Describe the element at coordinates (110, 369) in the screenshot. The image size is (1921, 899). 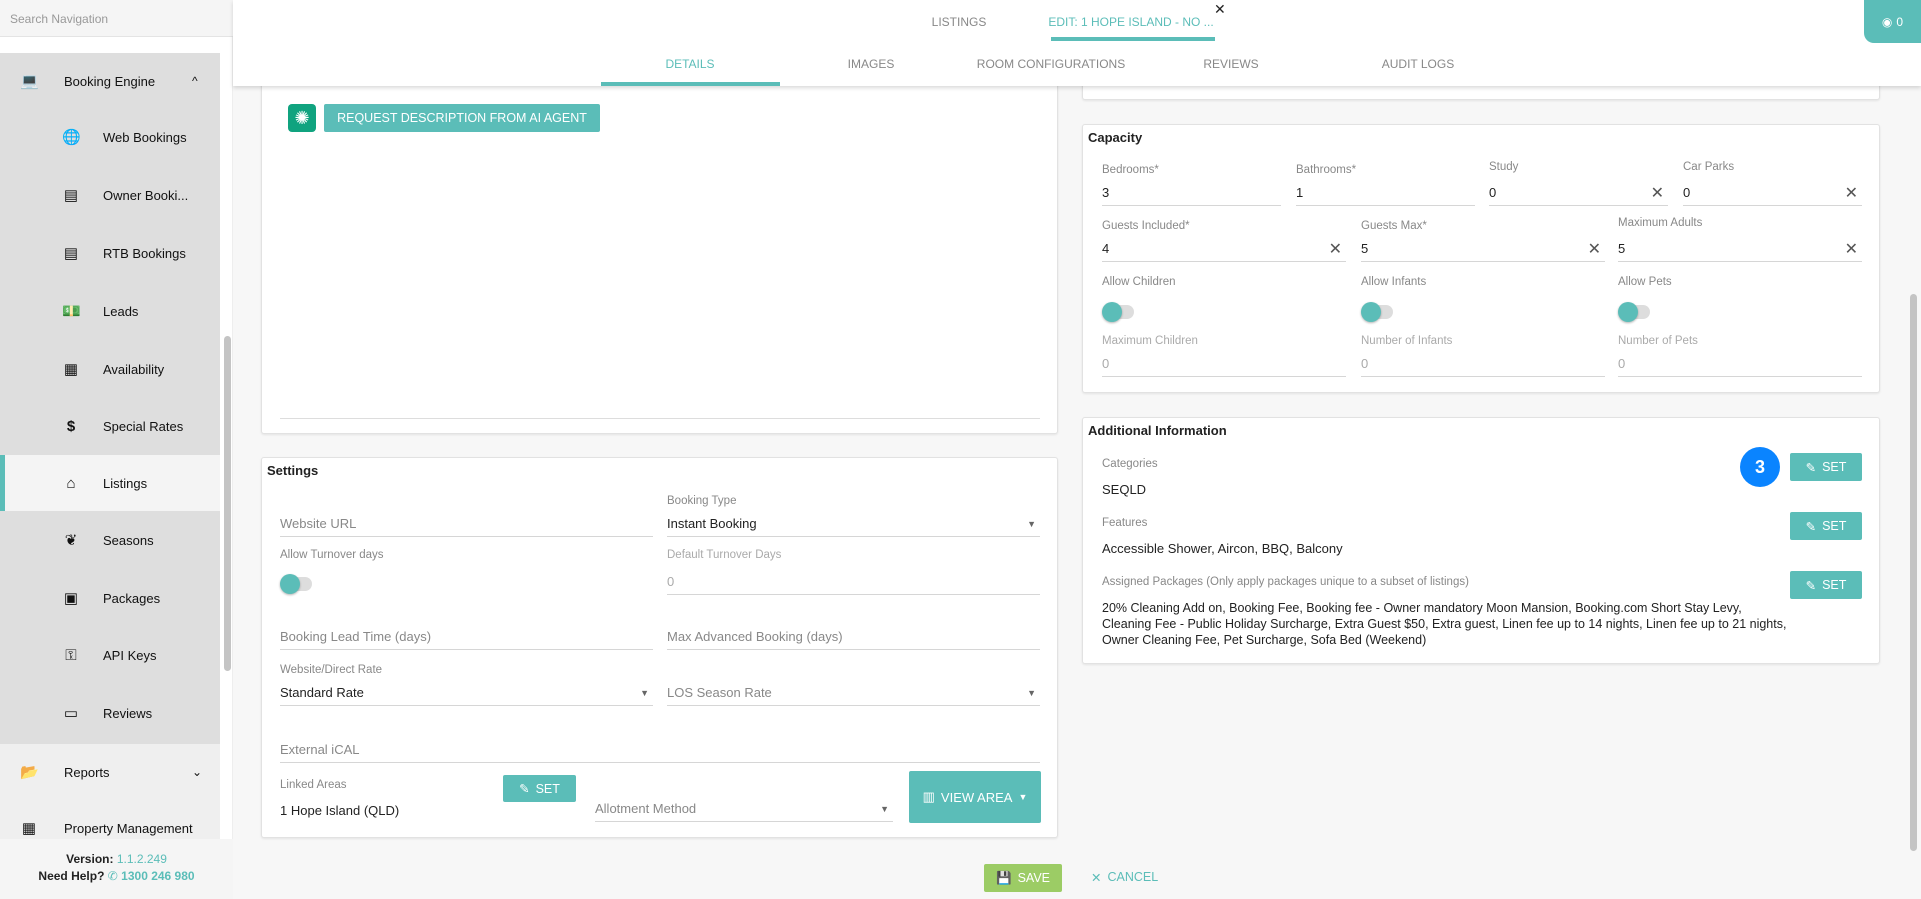
I see `sidebar-item-availability: ▦ Availability` at that location.